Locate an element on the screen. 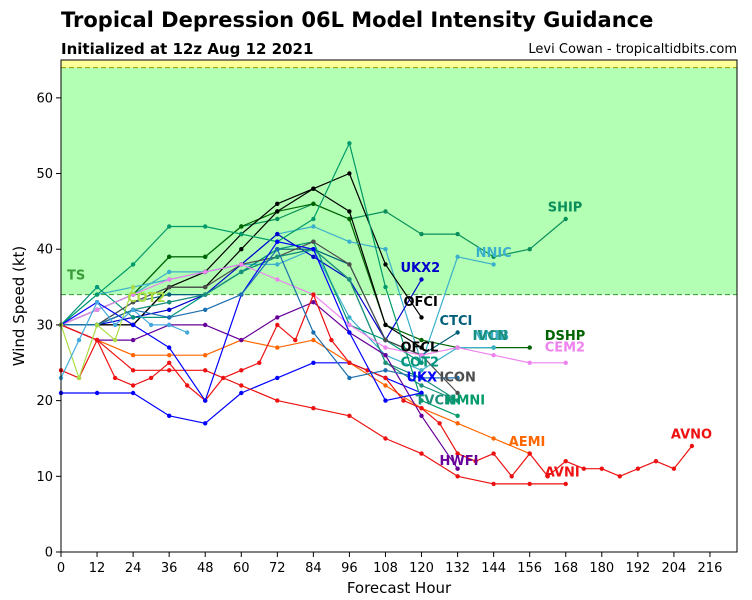  label-ofcl: OFCL is located at coordinates (420, 347).